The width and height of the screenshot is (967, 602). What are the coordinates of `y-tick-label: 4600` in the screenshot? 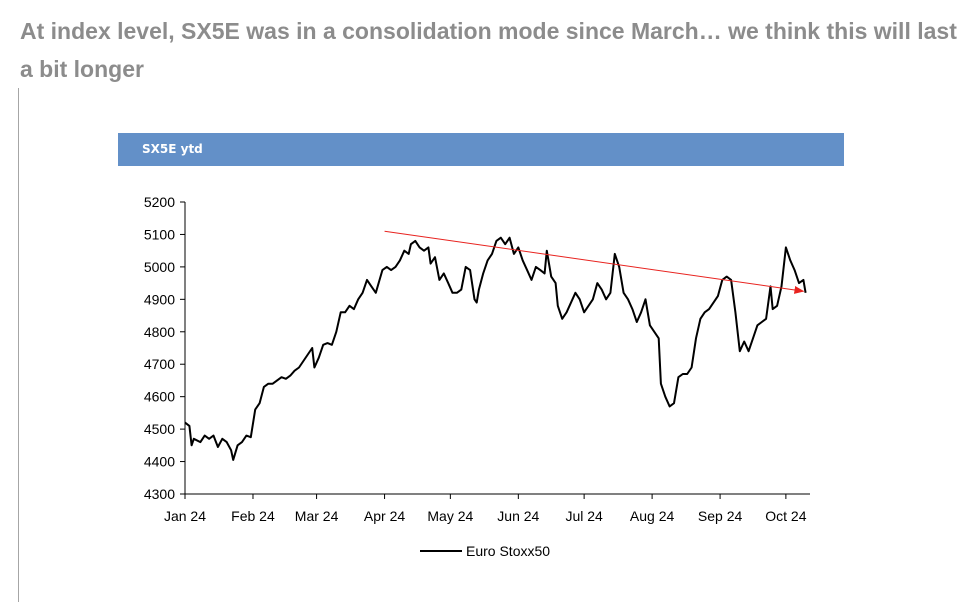 It's located at (159, 397).